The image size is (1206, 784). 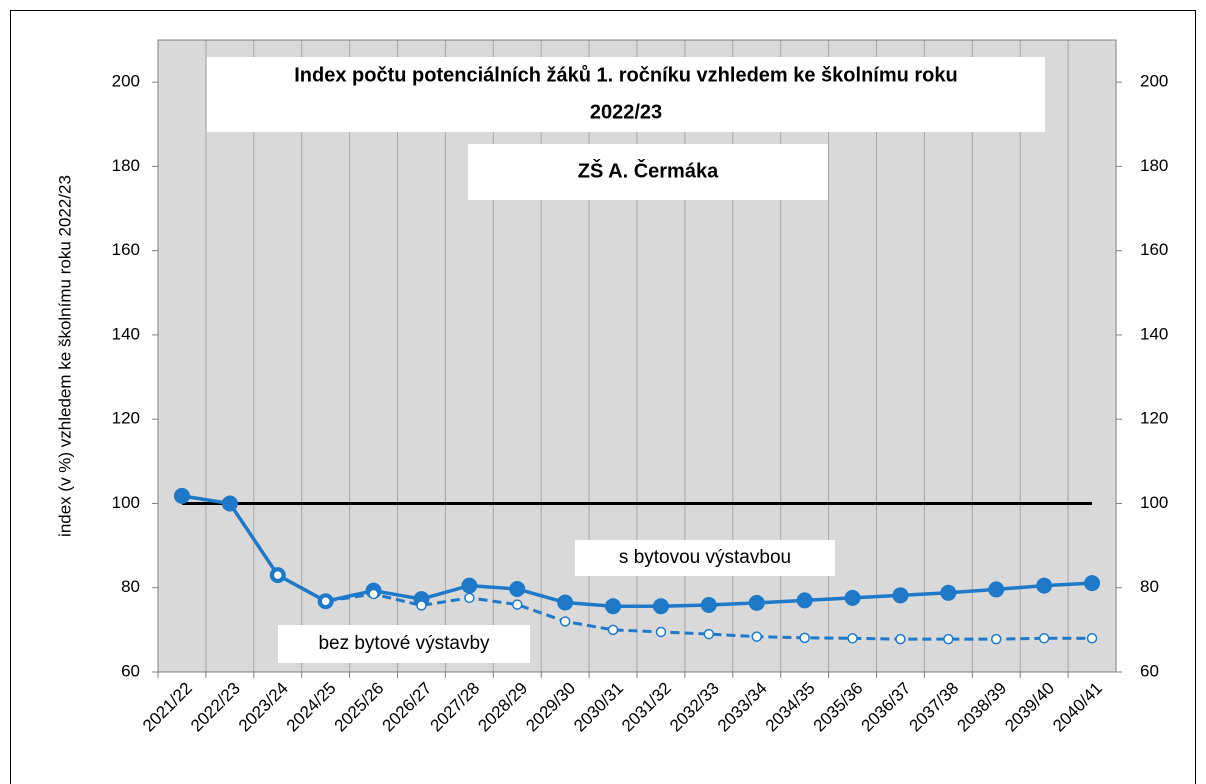 I want to click on y-tick-label: 180, so click(x=126, y=165).